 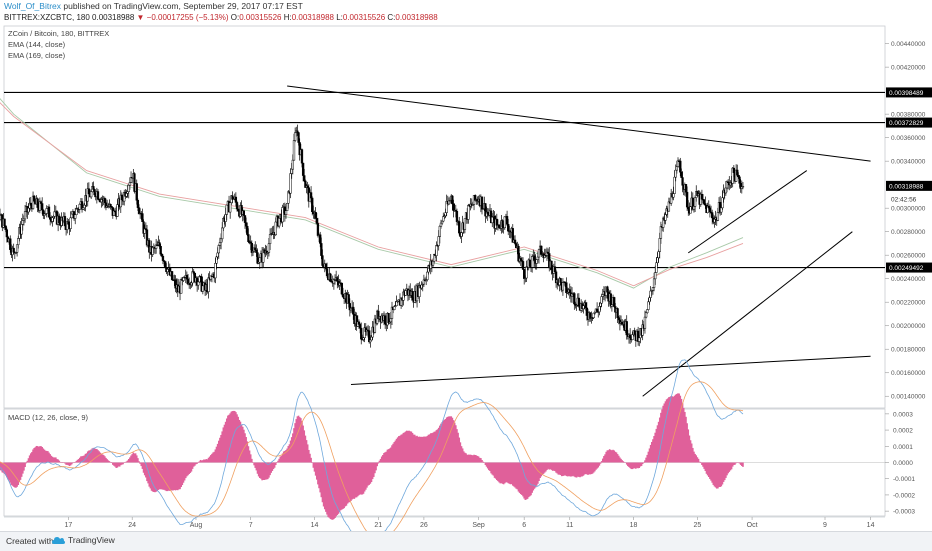 What do you see at coordinates (908, 279) in the screenshot?
I see `price-axis-label: 0.00240000` at bounding box center [908, 279].